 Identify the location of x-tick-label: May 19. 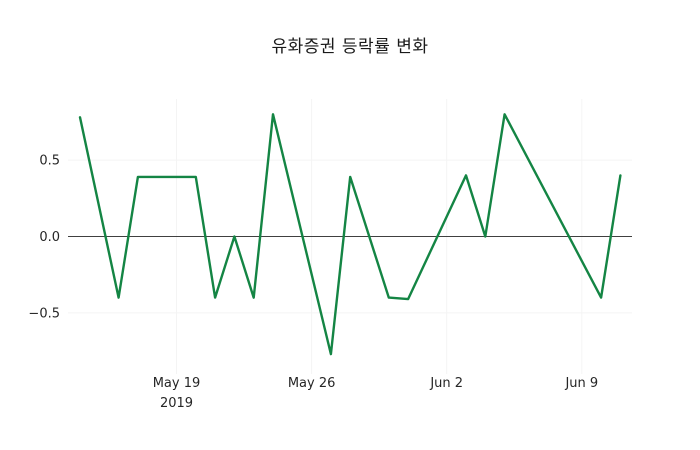
(177, 383).